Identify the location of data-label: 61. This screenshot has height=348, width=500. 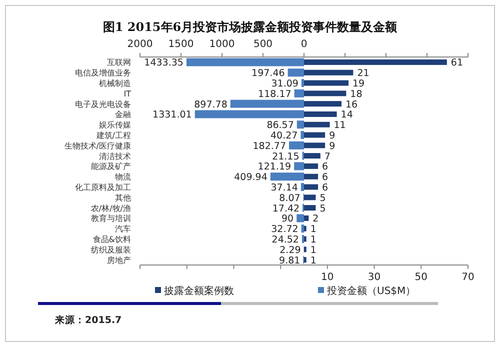
(457, 63).